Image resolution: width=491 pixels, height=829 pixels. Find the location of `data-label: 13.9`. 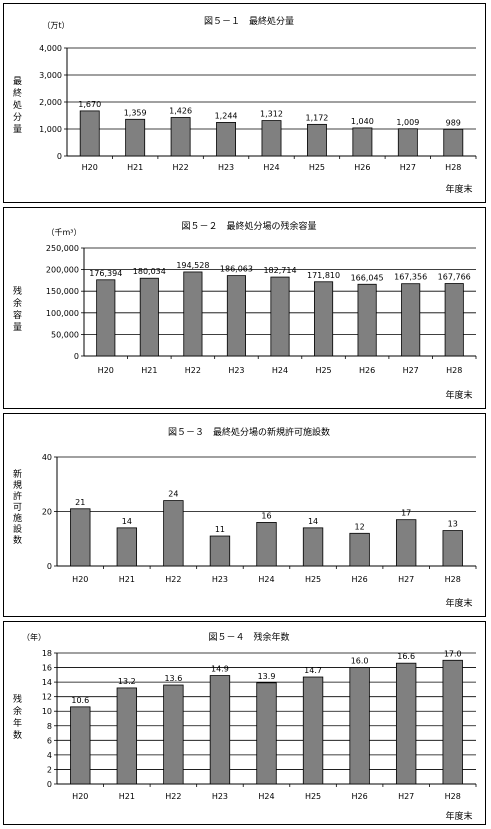

data-label: 13.9 is located at coordinates (267, 676).